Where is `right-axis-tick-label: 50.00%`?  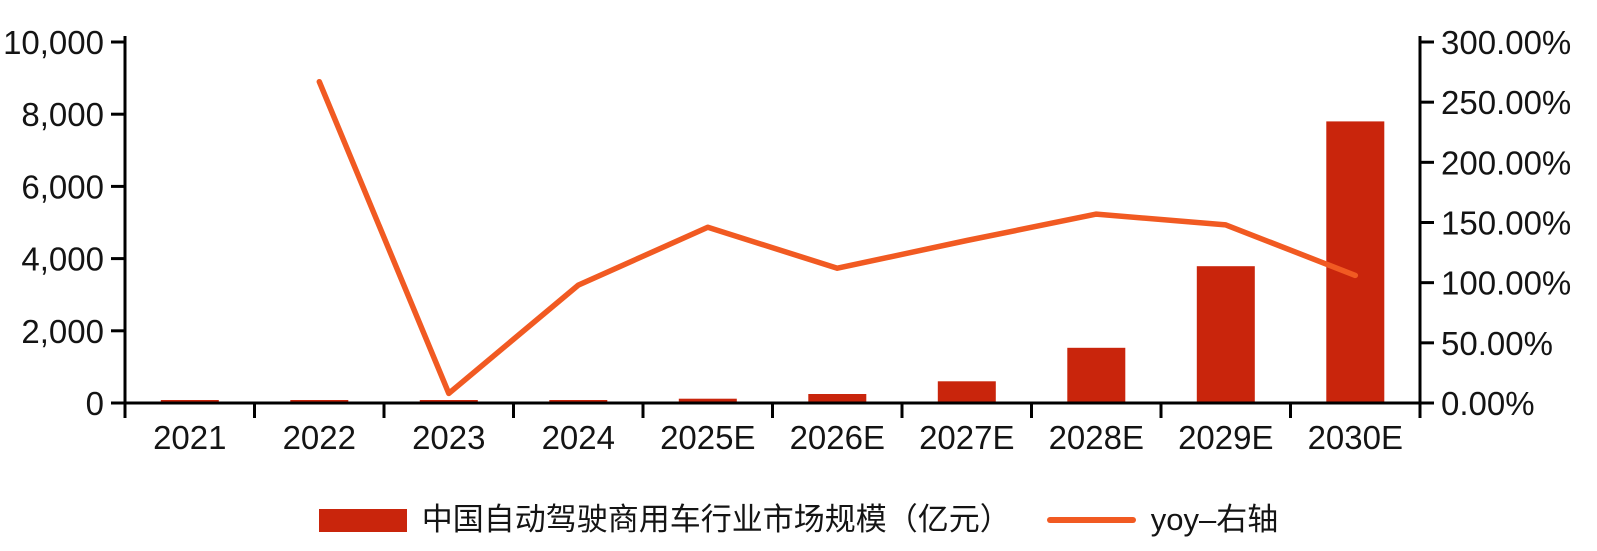
right-axis-tick-label: 50.00% is located at coordinates (1497, 343).